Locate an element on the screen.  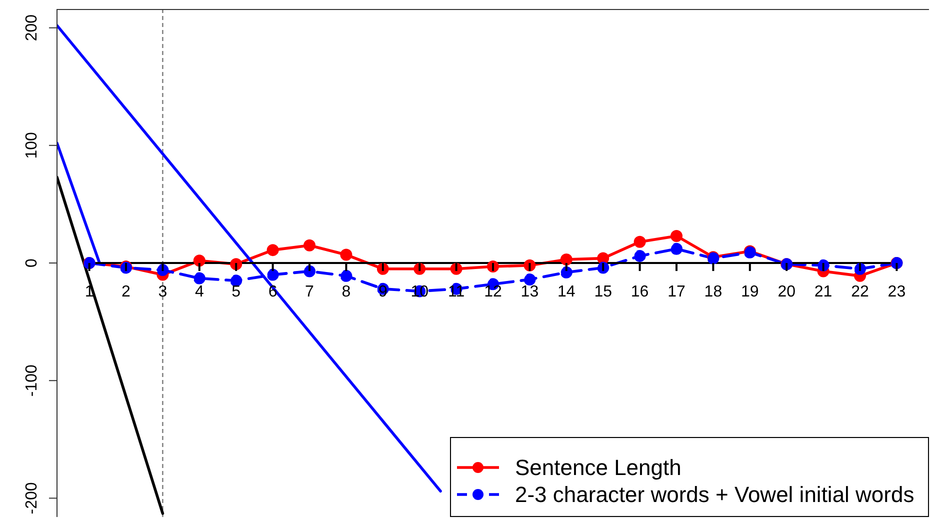
x-tick-label: 14 is located at coordinates (567, 292).